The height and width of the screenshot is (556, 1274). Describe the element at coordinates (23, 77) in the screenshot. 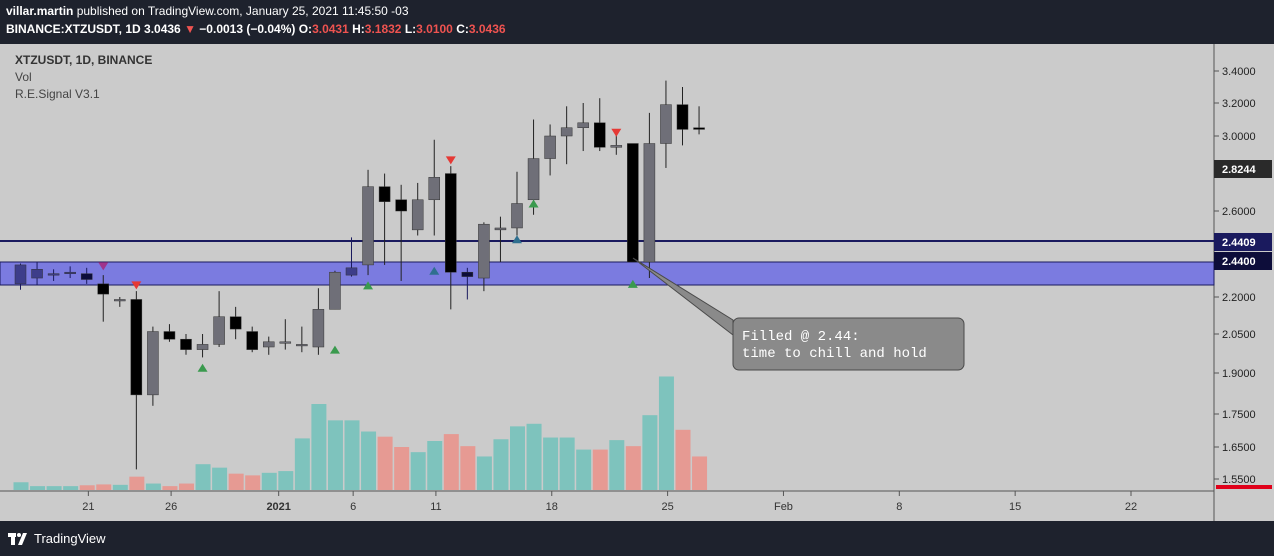

I see `legend-vol: Vol` at that location.